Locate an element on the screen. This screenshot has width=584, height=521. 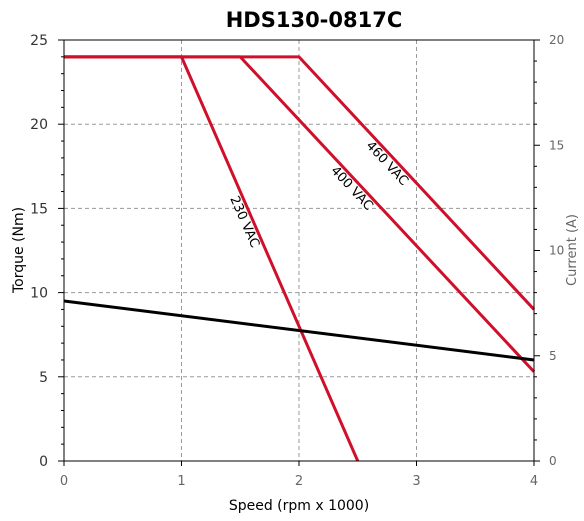
y-tick-label: 5 is located at coordinates (43, 378).